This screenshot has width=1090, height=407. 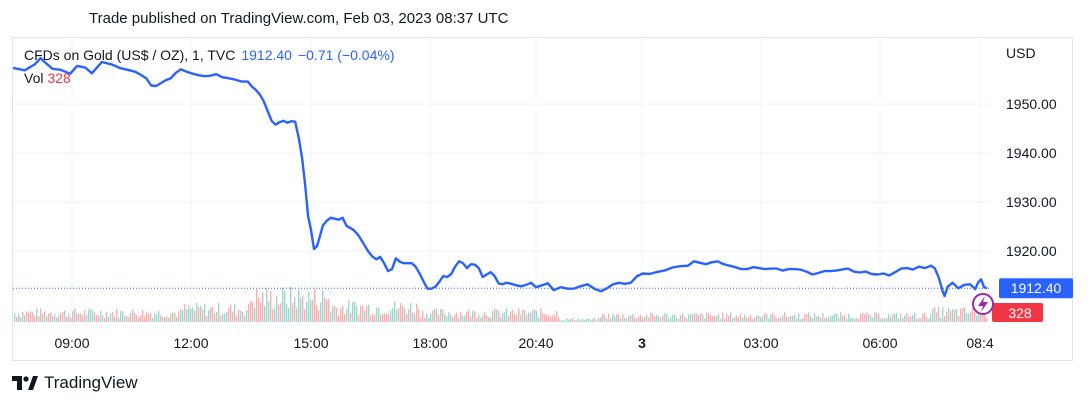 What do you see at coordinates (501, 304) in the screenshot?
I see `volume-bars` at bounding box center [501, 304].